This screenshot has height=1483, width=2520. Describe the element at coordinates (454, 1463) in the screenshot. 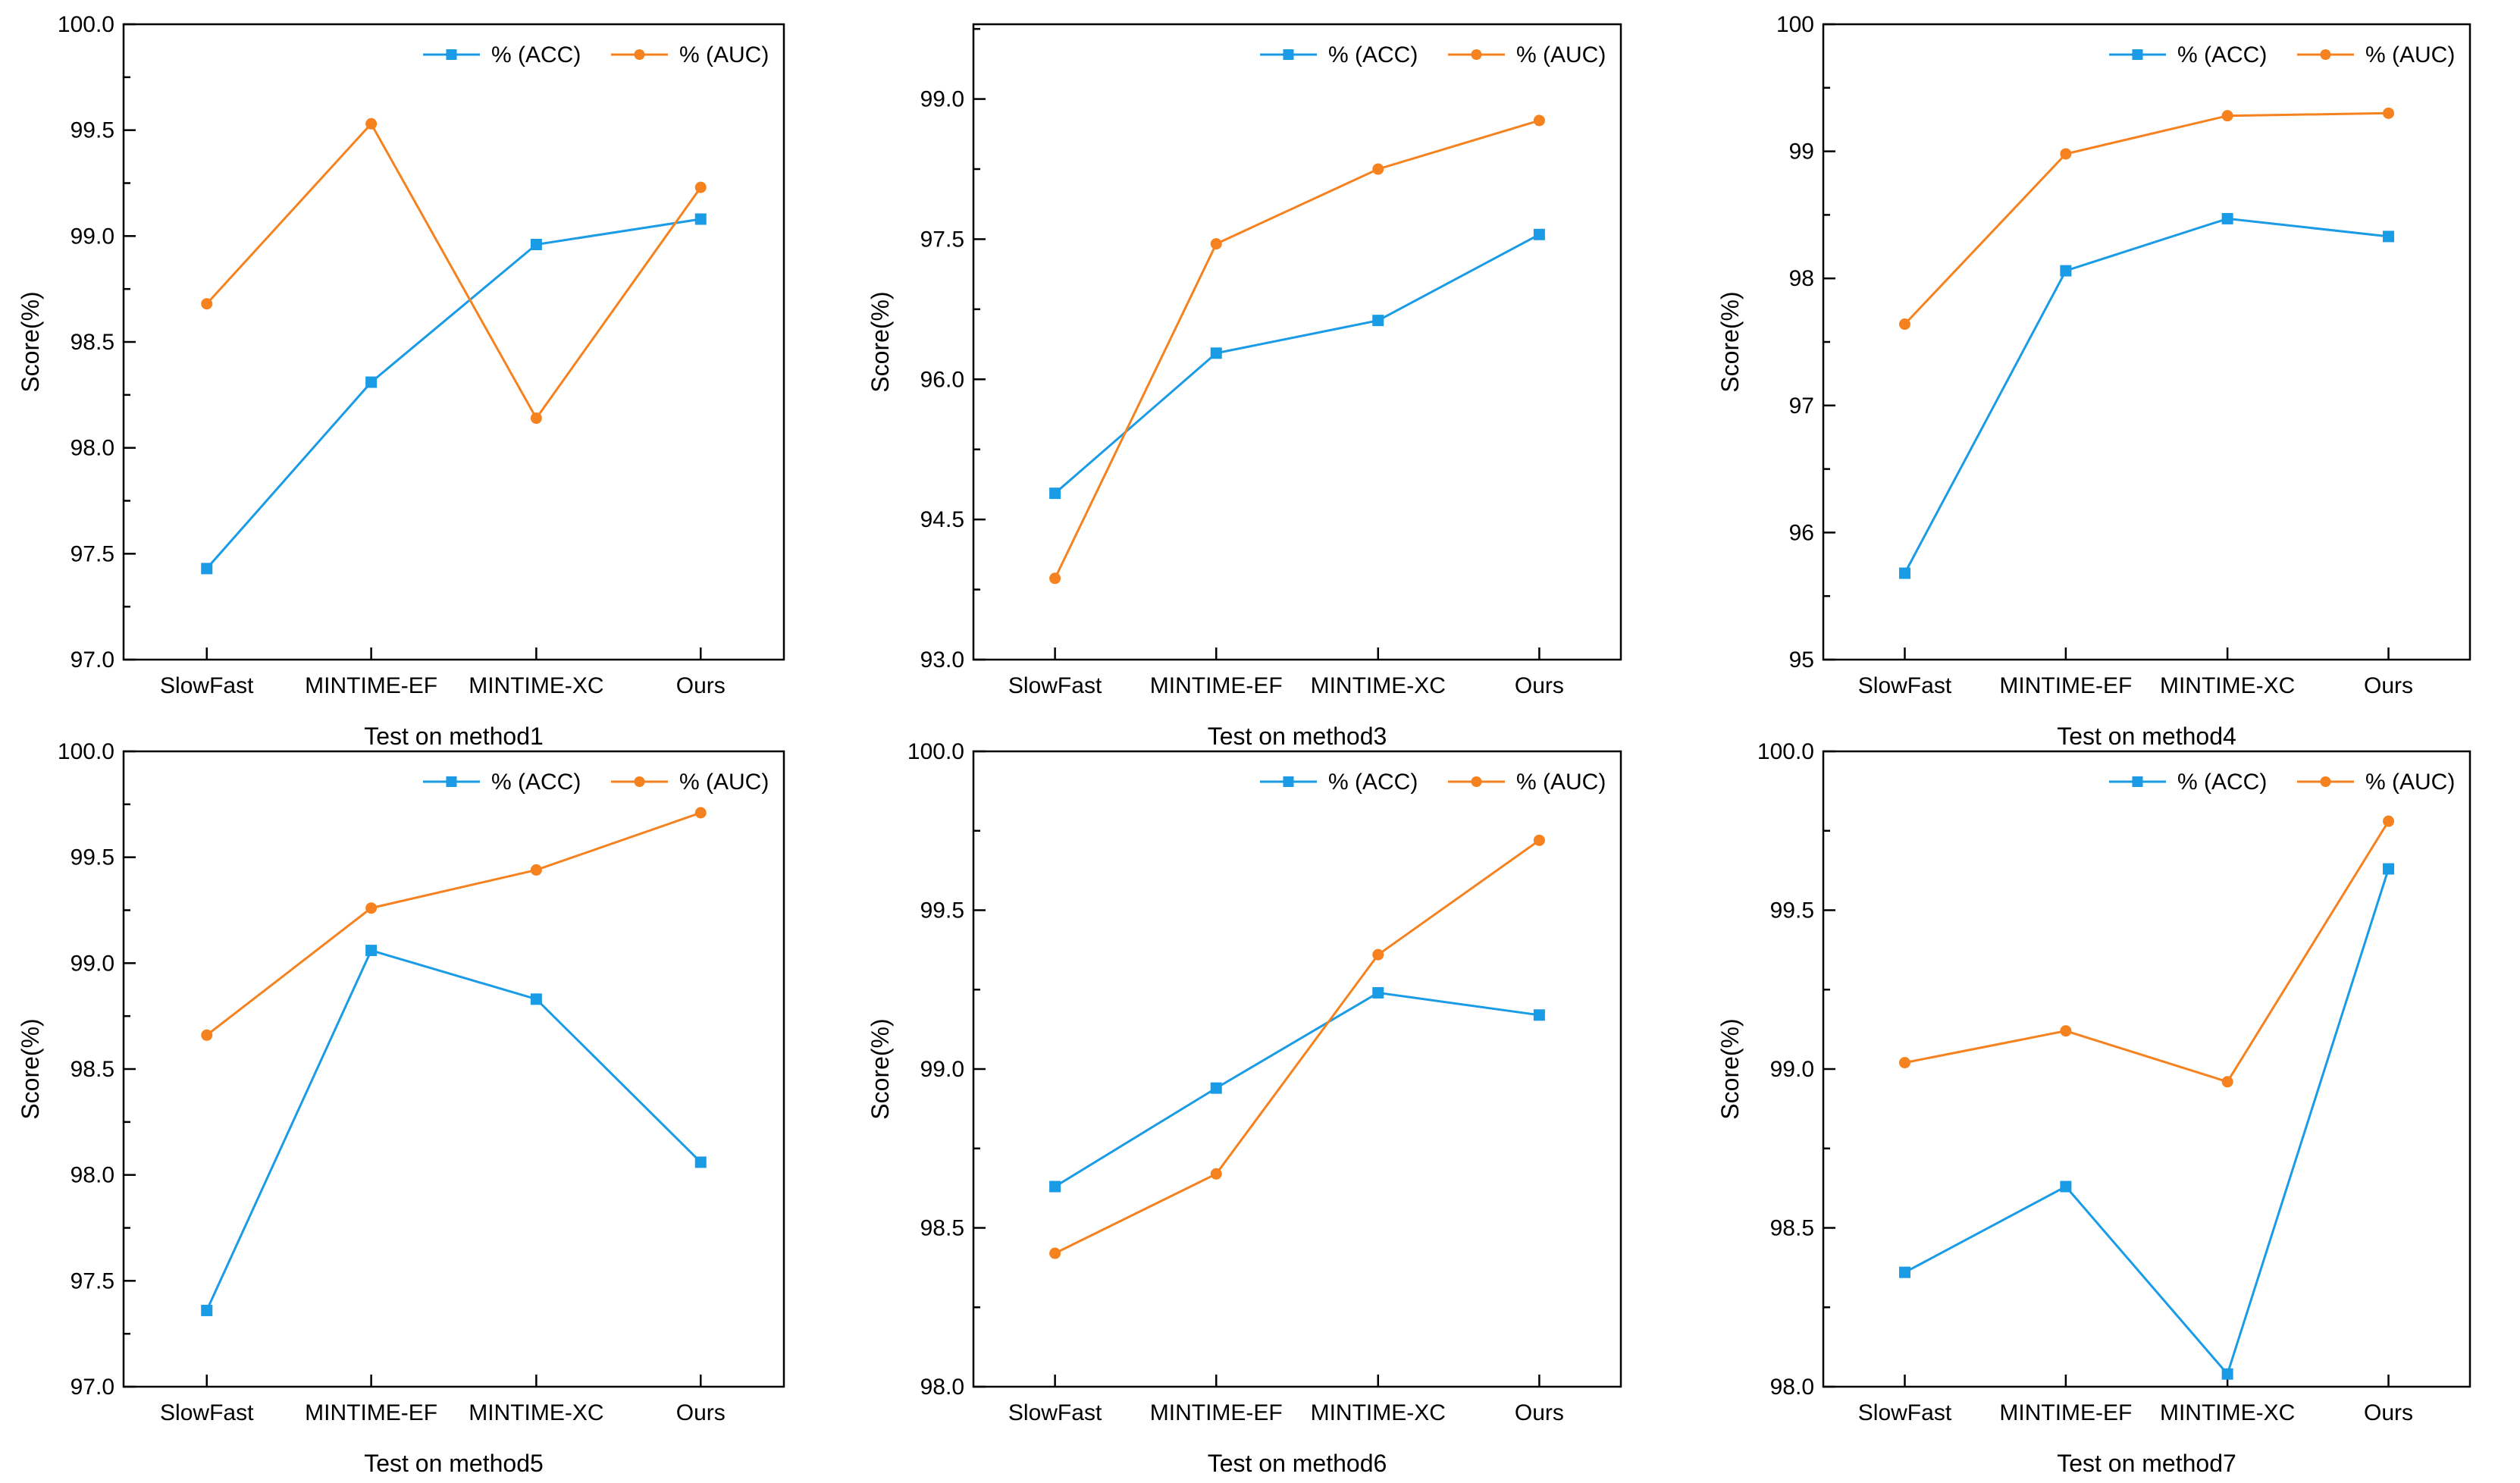

I see `x-axis-label: Test on method5` at that location.